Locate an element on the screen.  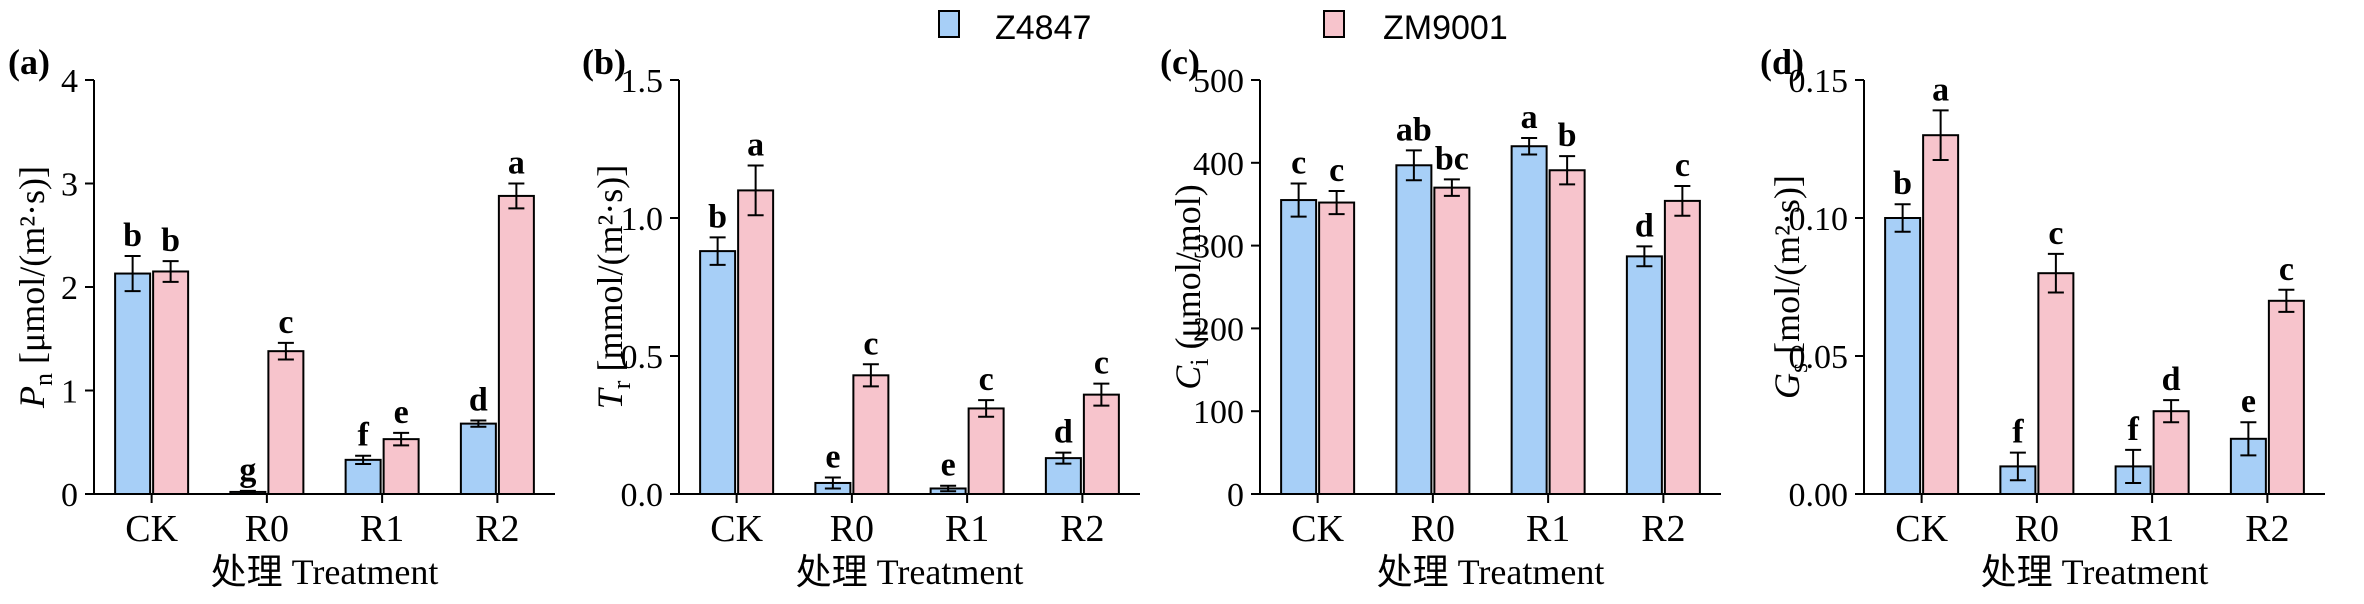
y-tick-label: 300 is located at coordinates (1218, 247).